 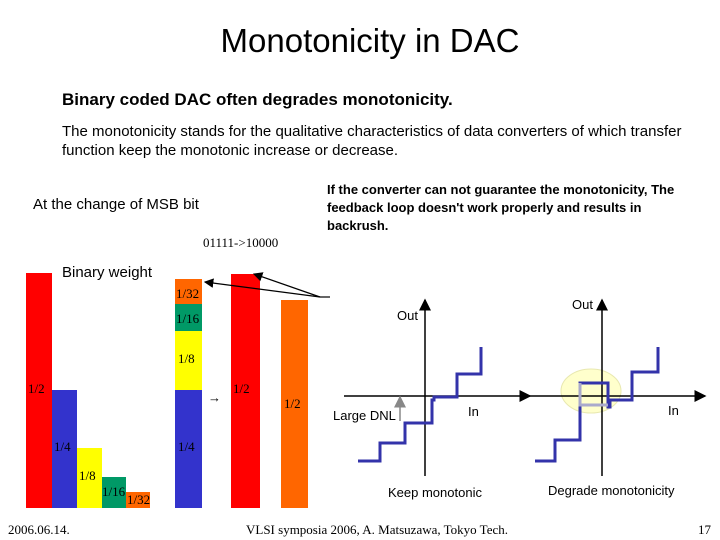 I want to click on stack-teal, so click(x=188, y=317).